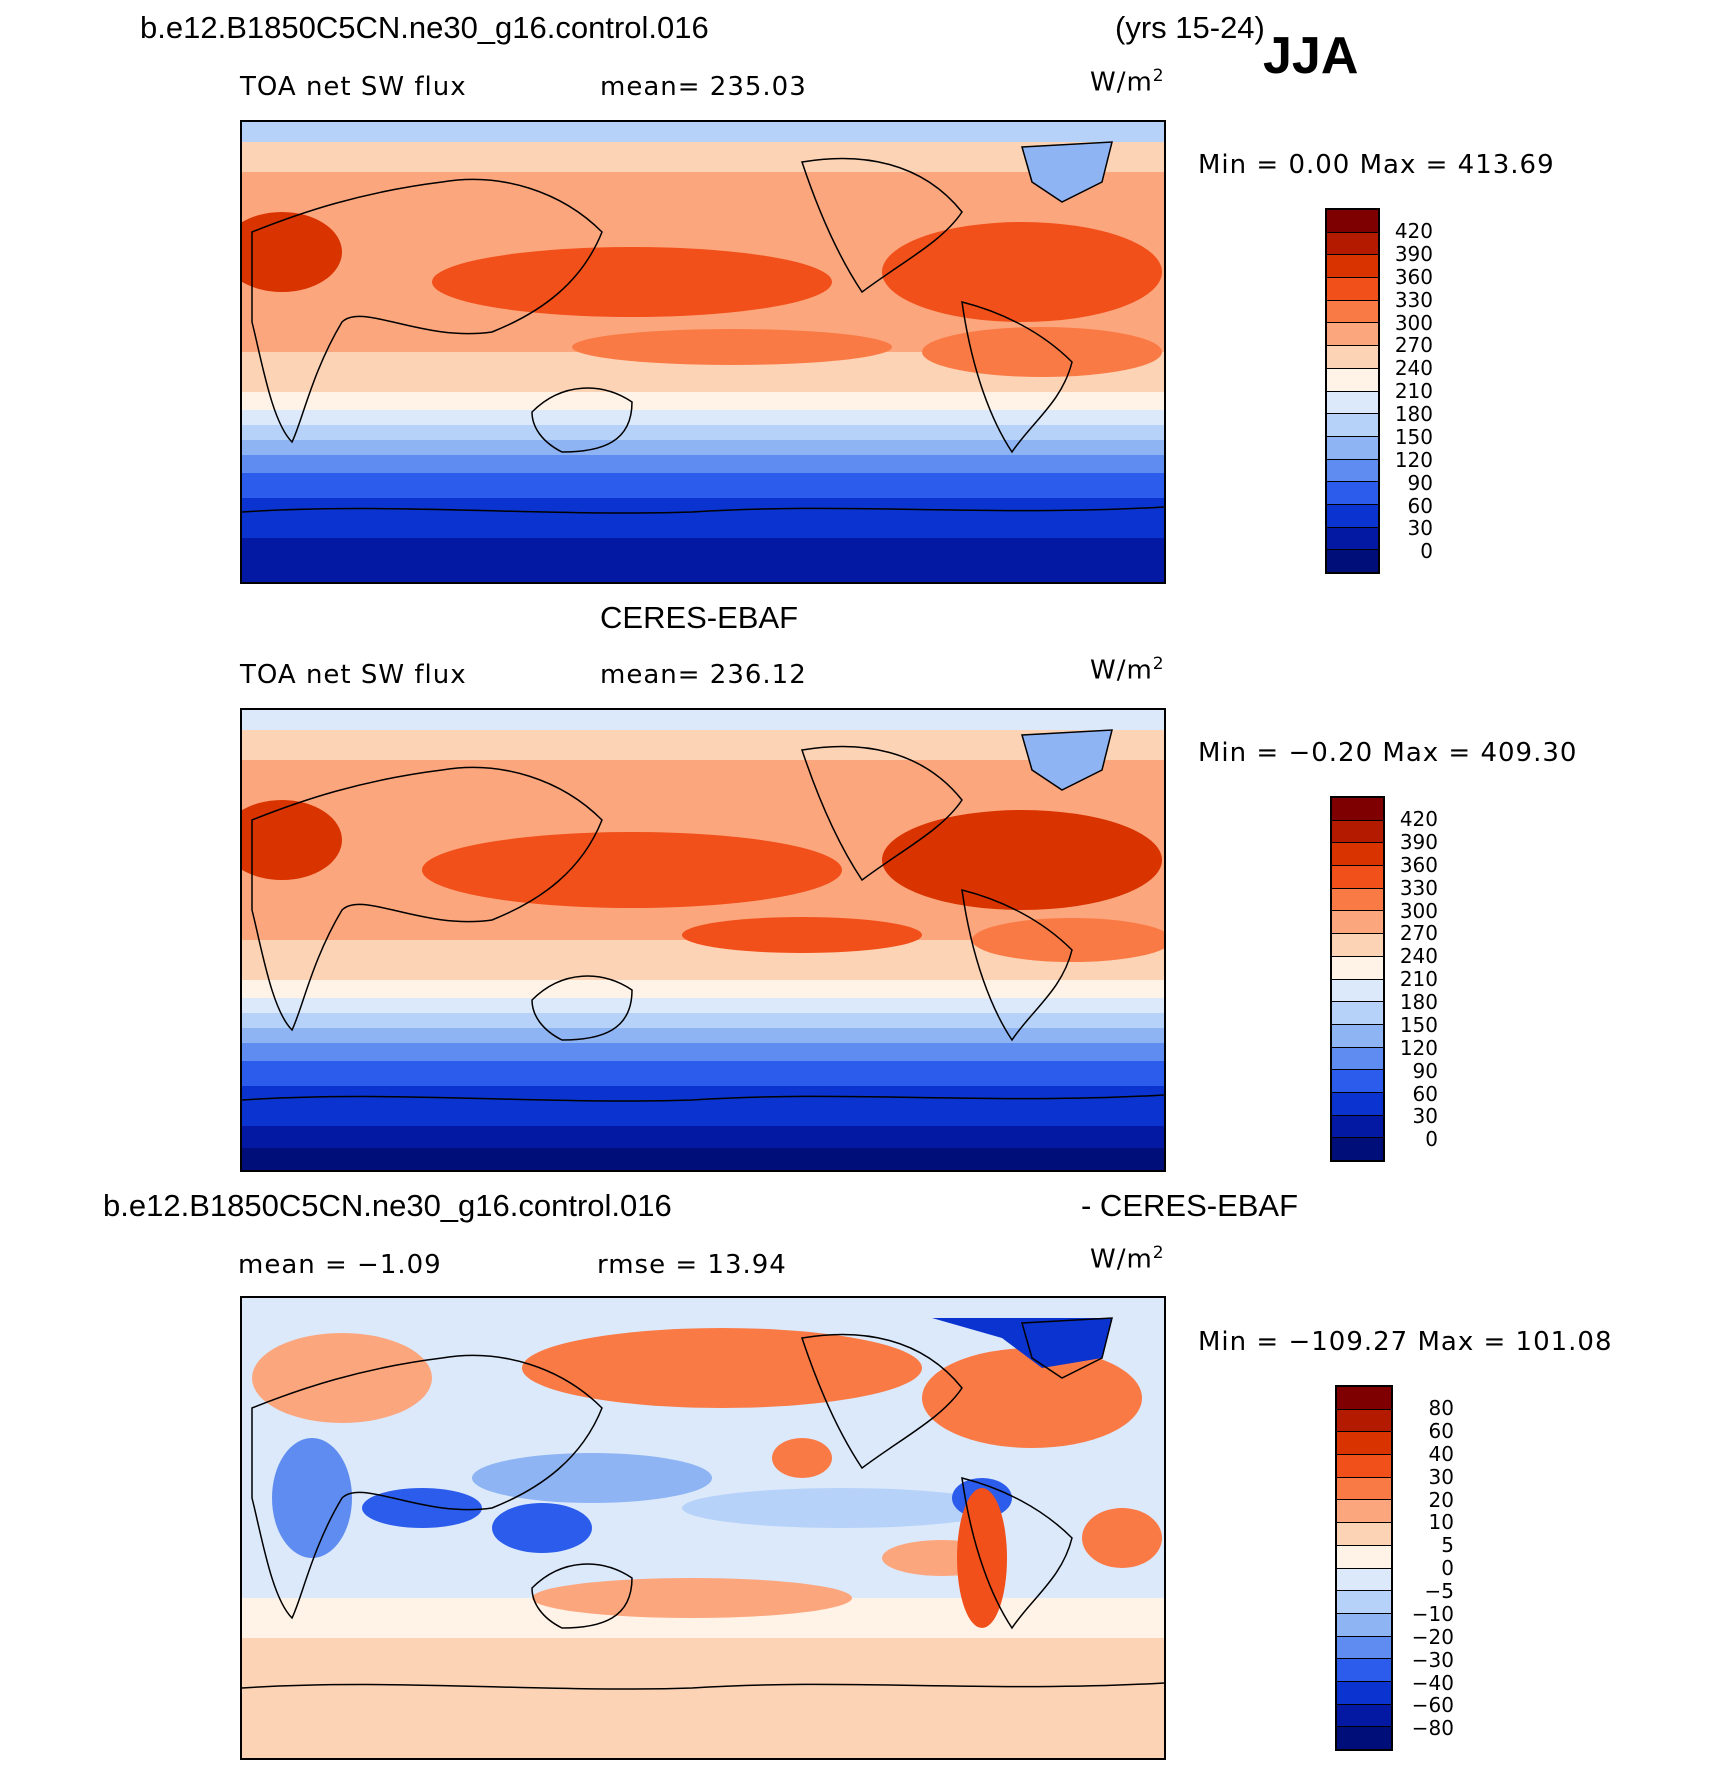 This screenshot has height=1786, width=1710. I want to click on years-label: (yrs 15-24), so click(1190, 27).